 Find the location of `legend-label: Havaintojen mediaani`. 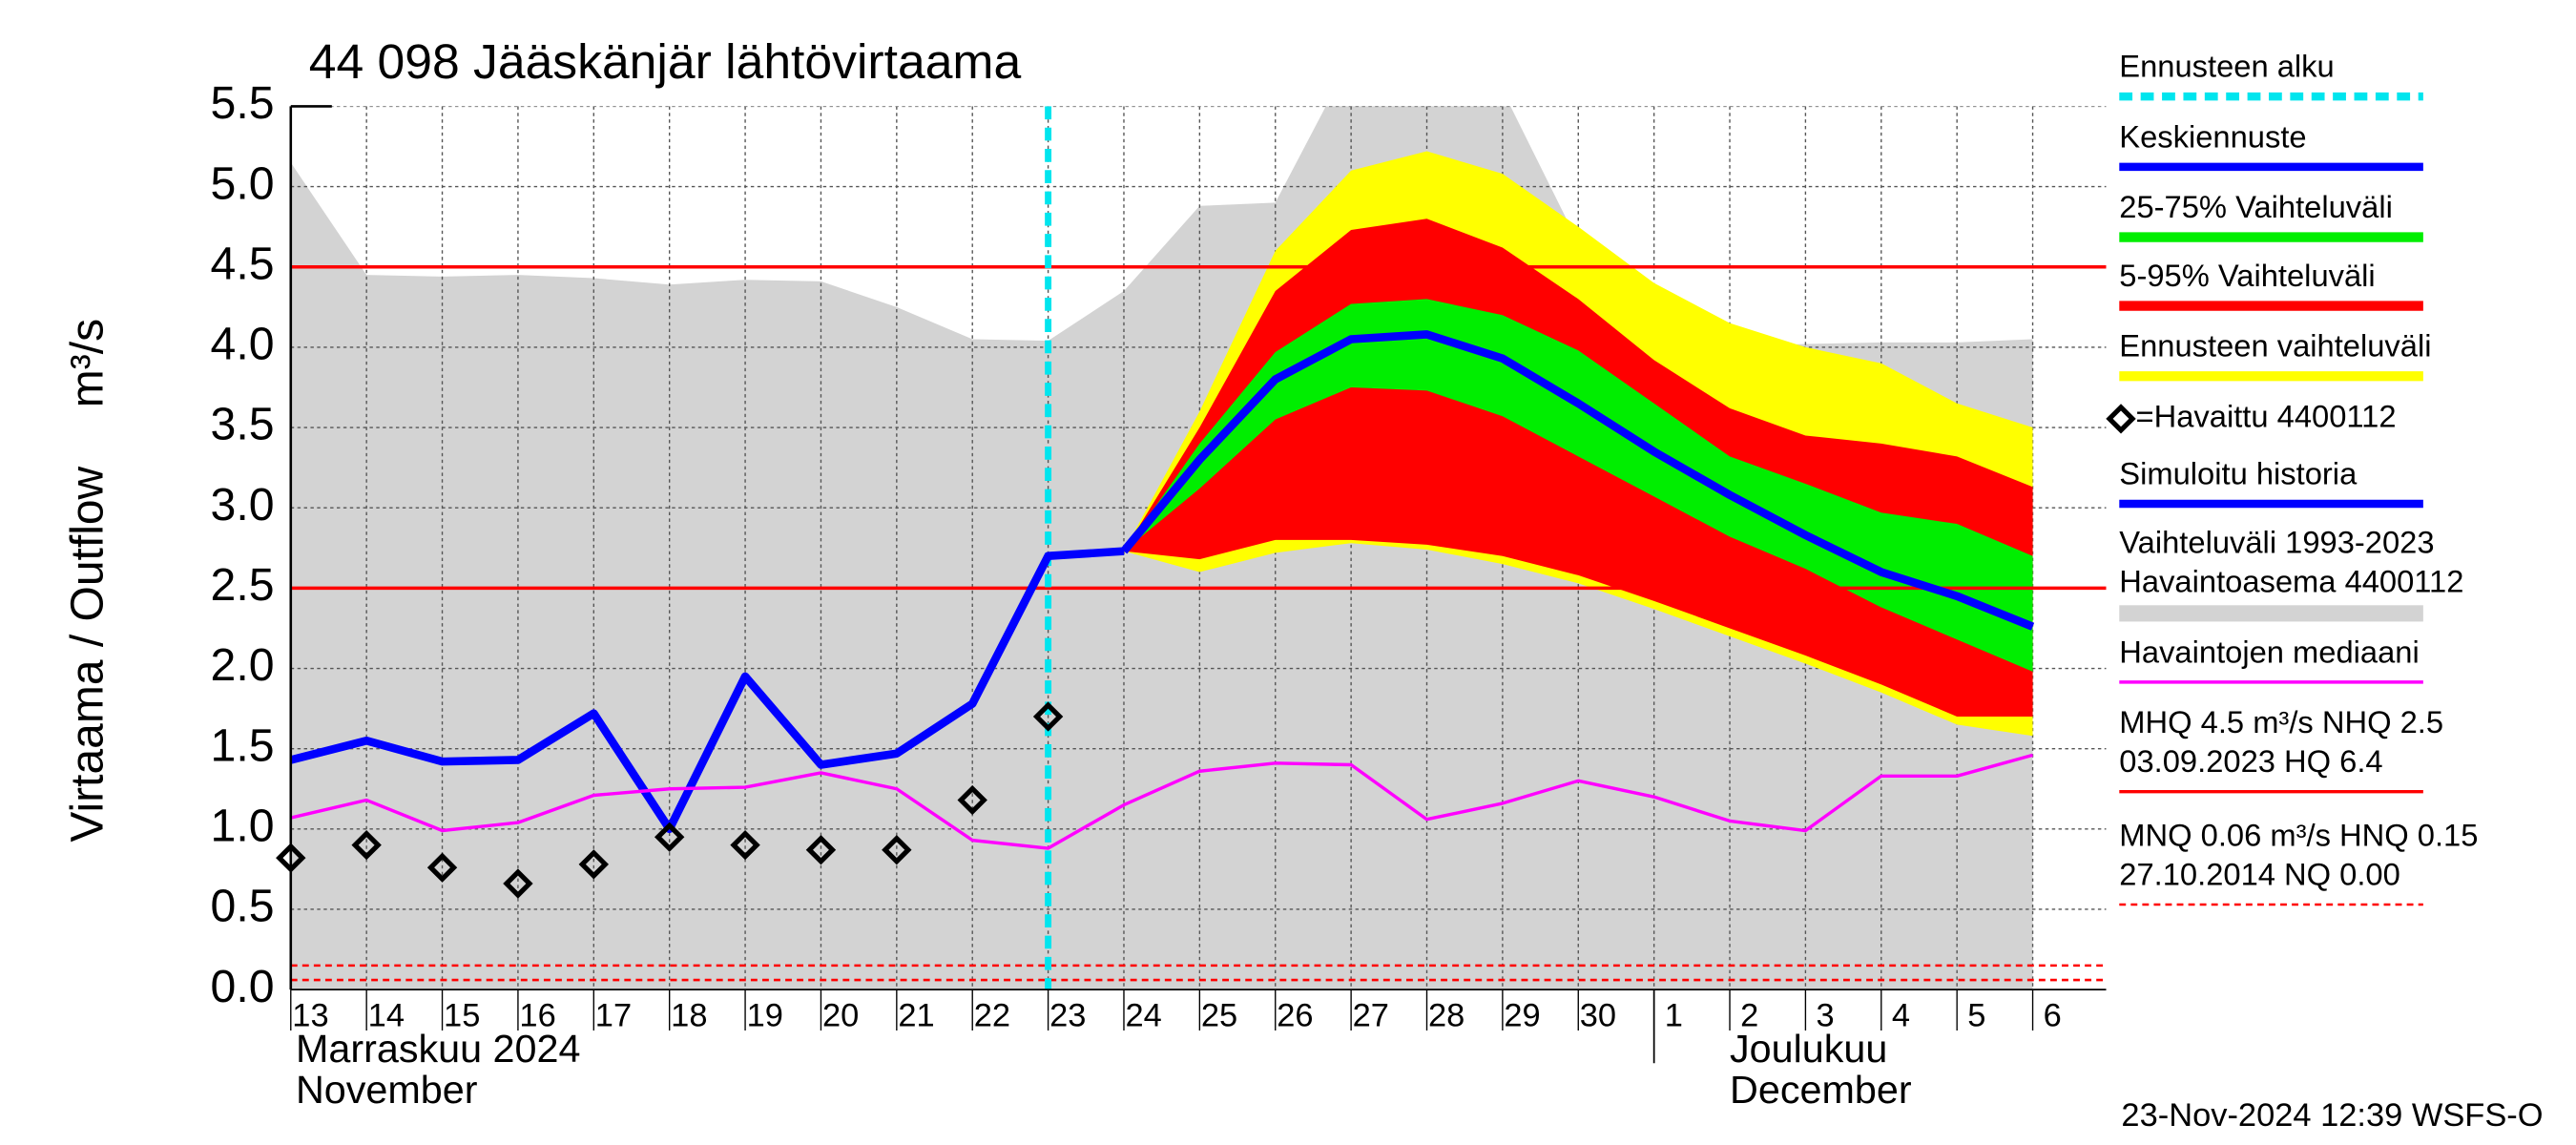

legend-label: Havaintojen mediaani is located at coordinates (2269, 652).